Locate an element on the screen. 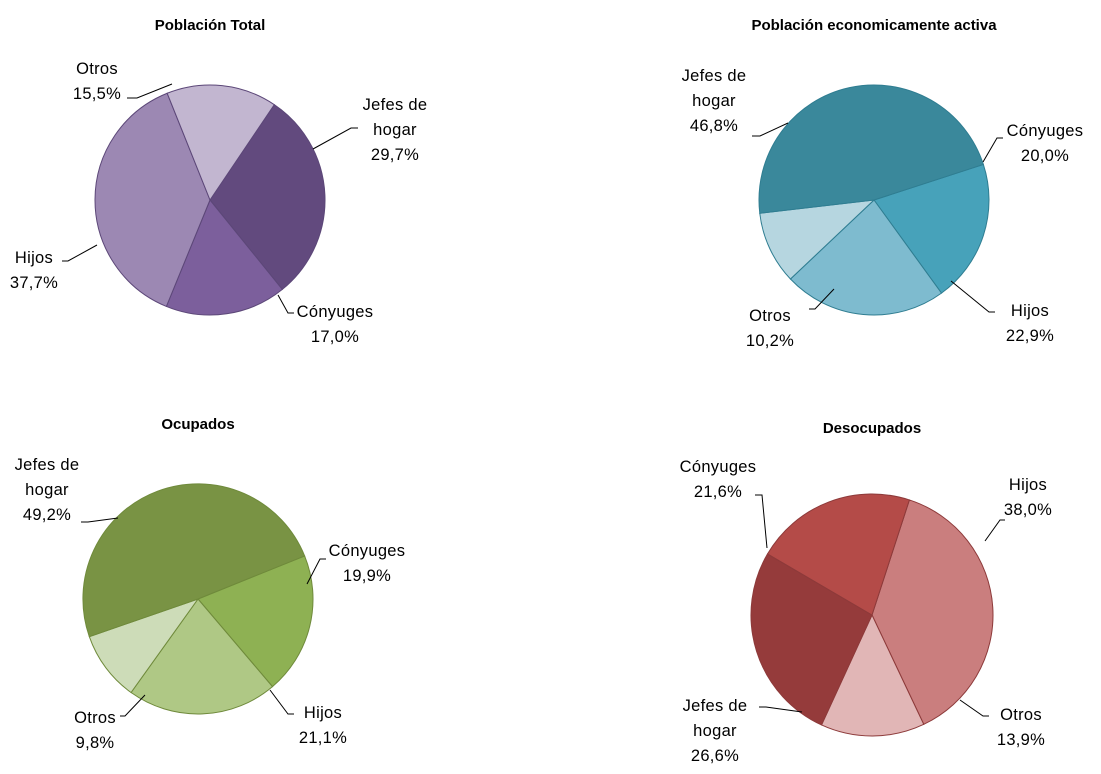 Image resolution: width=1101 pixels, height=774 pixels. slice-value-label: 19,9% is located at coordinates (367, 576).